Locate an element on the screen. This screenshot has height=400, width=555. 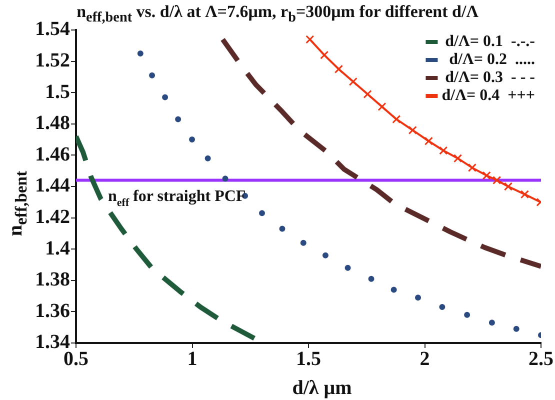
x-tick-label: 2.5 is located at coordinates (541, 359).